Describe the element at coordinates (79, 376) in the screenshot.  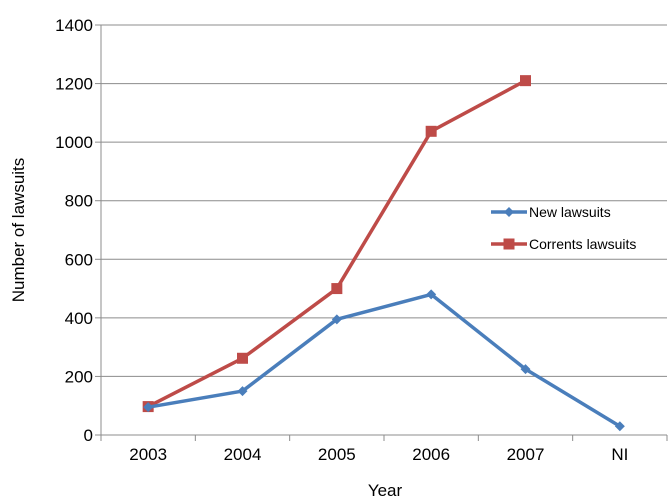
I see `y-tick-label: 200` at that location.